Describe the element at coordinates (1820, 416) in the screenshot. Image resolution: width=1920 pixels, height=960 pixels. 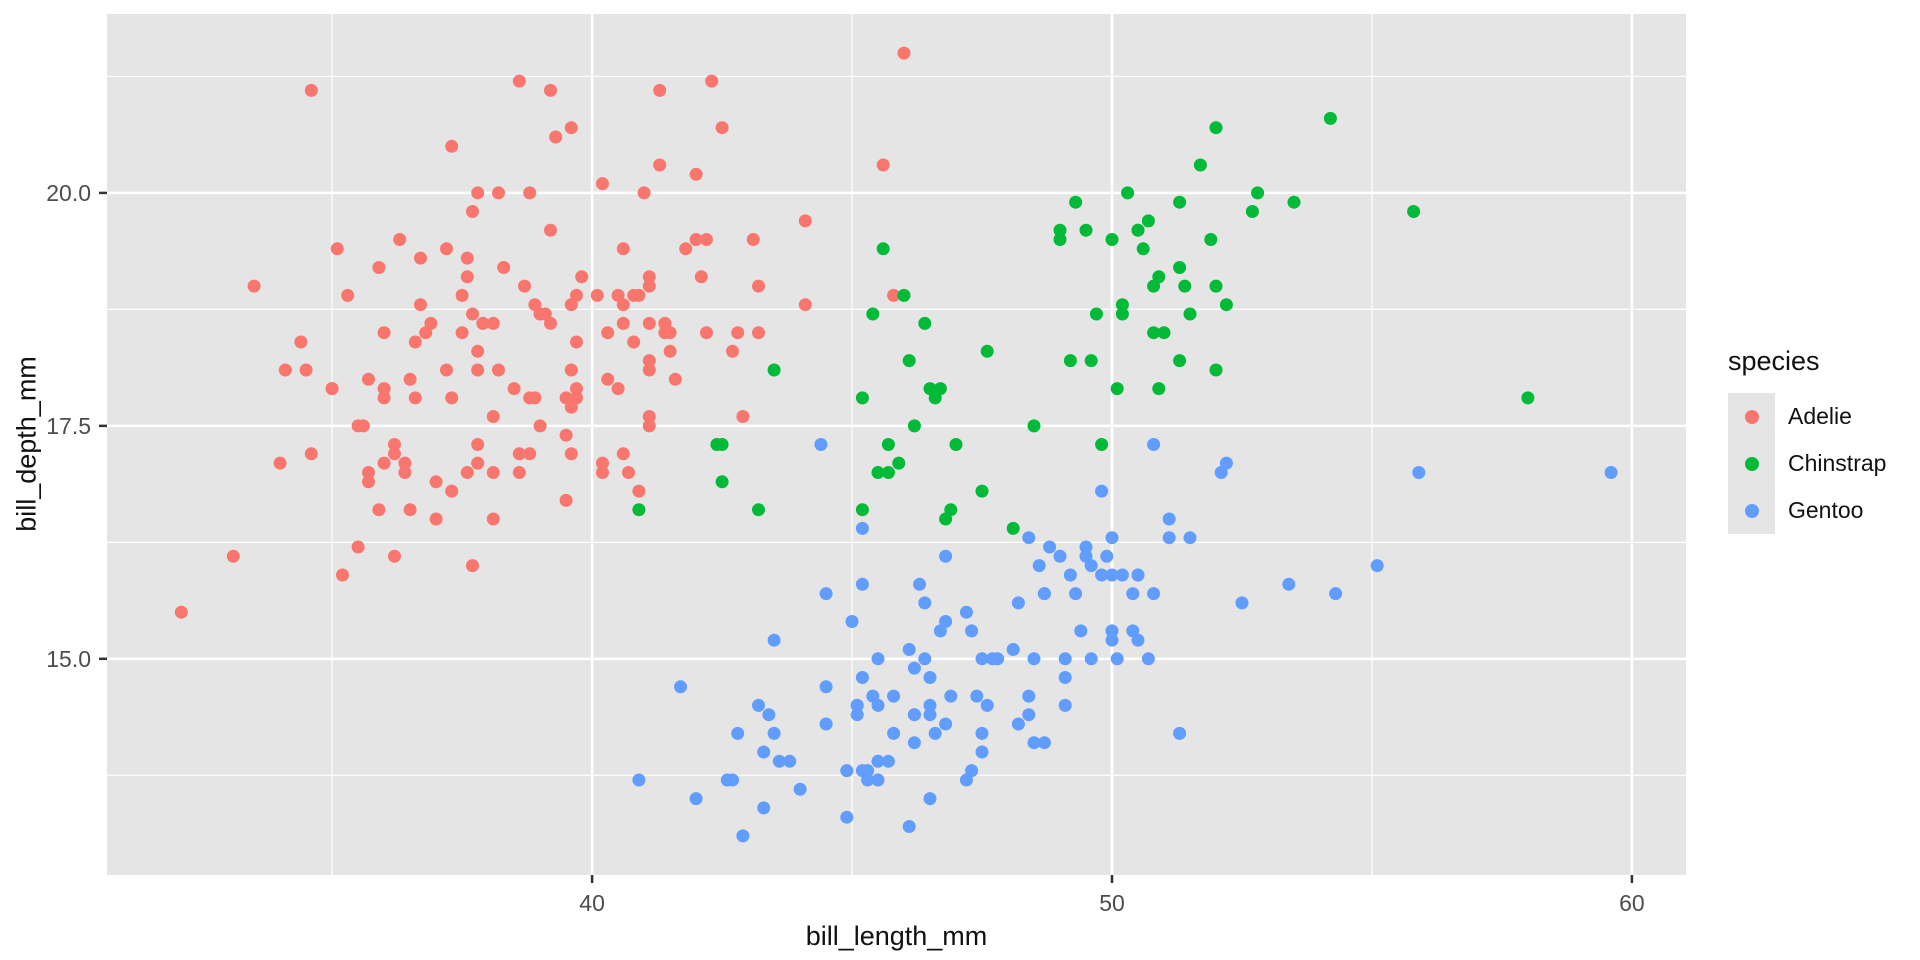
I see `legend-item-label: Adelie` at that location.